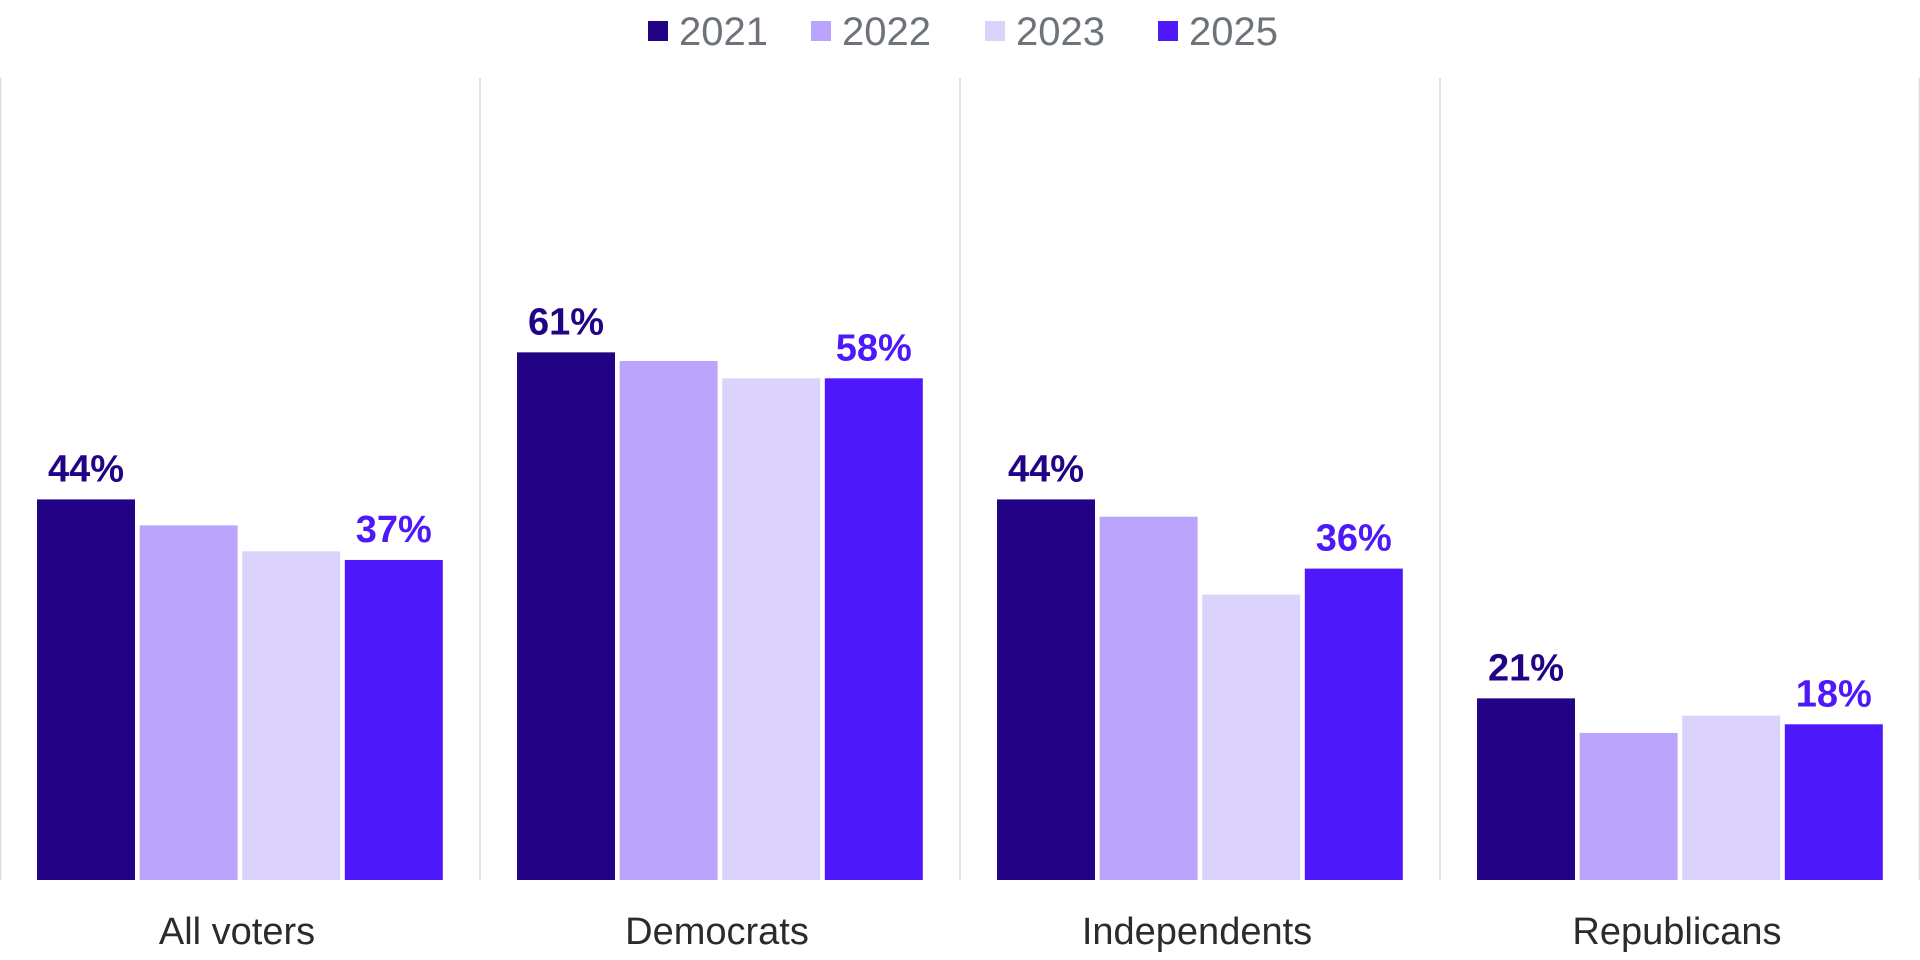  Describe the element at coordinates (1197, 932) in the screenshot. I see `category-label: Independents` at that location.